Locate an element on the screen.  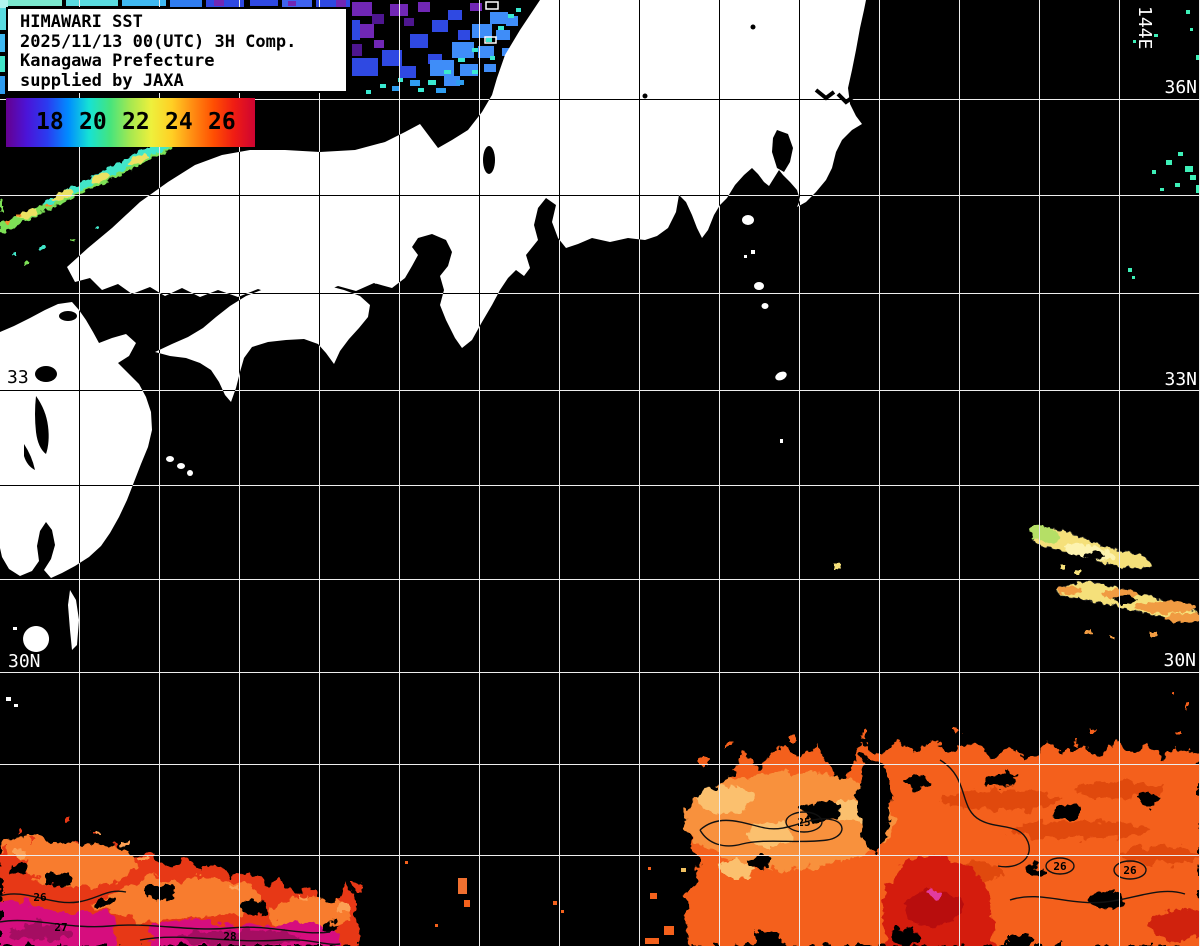
omura-bay is located at coordinates (46, 374).